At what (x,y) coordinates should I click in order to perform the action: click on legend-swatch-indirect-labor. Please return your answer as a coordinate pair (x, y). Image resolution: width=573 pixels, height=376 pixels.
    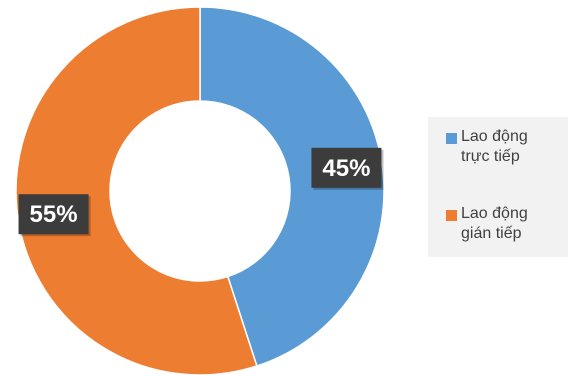
    Looking at the image, I should click on (451, 215).